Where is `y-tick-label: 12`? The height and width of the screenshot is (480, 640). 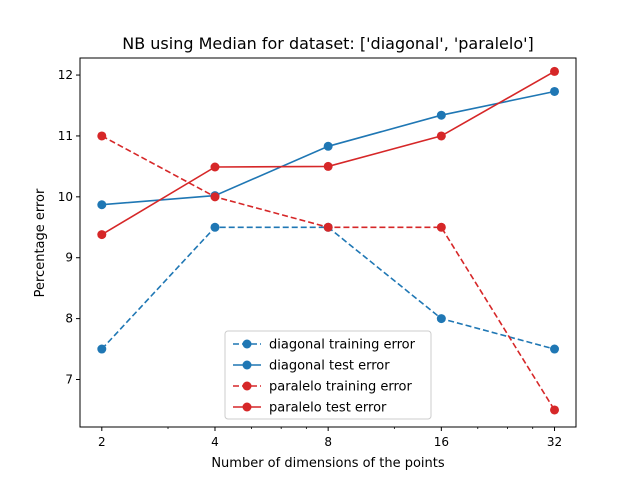
y-tick-label: 12 is located at coordinates (65, 75).